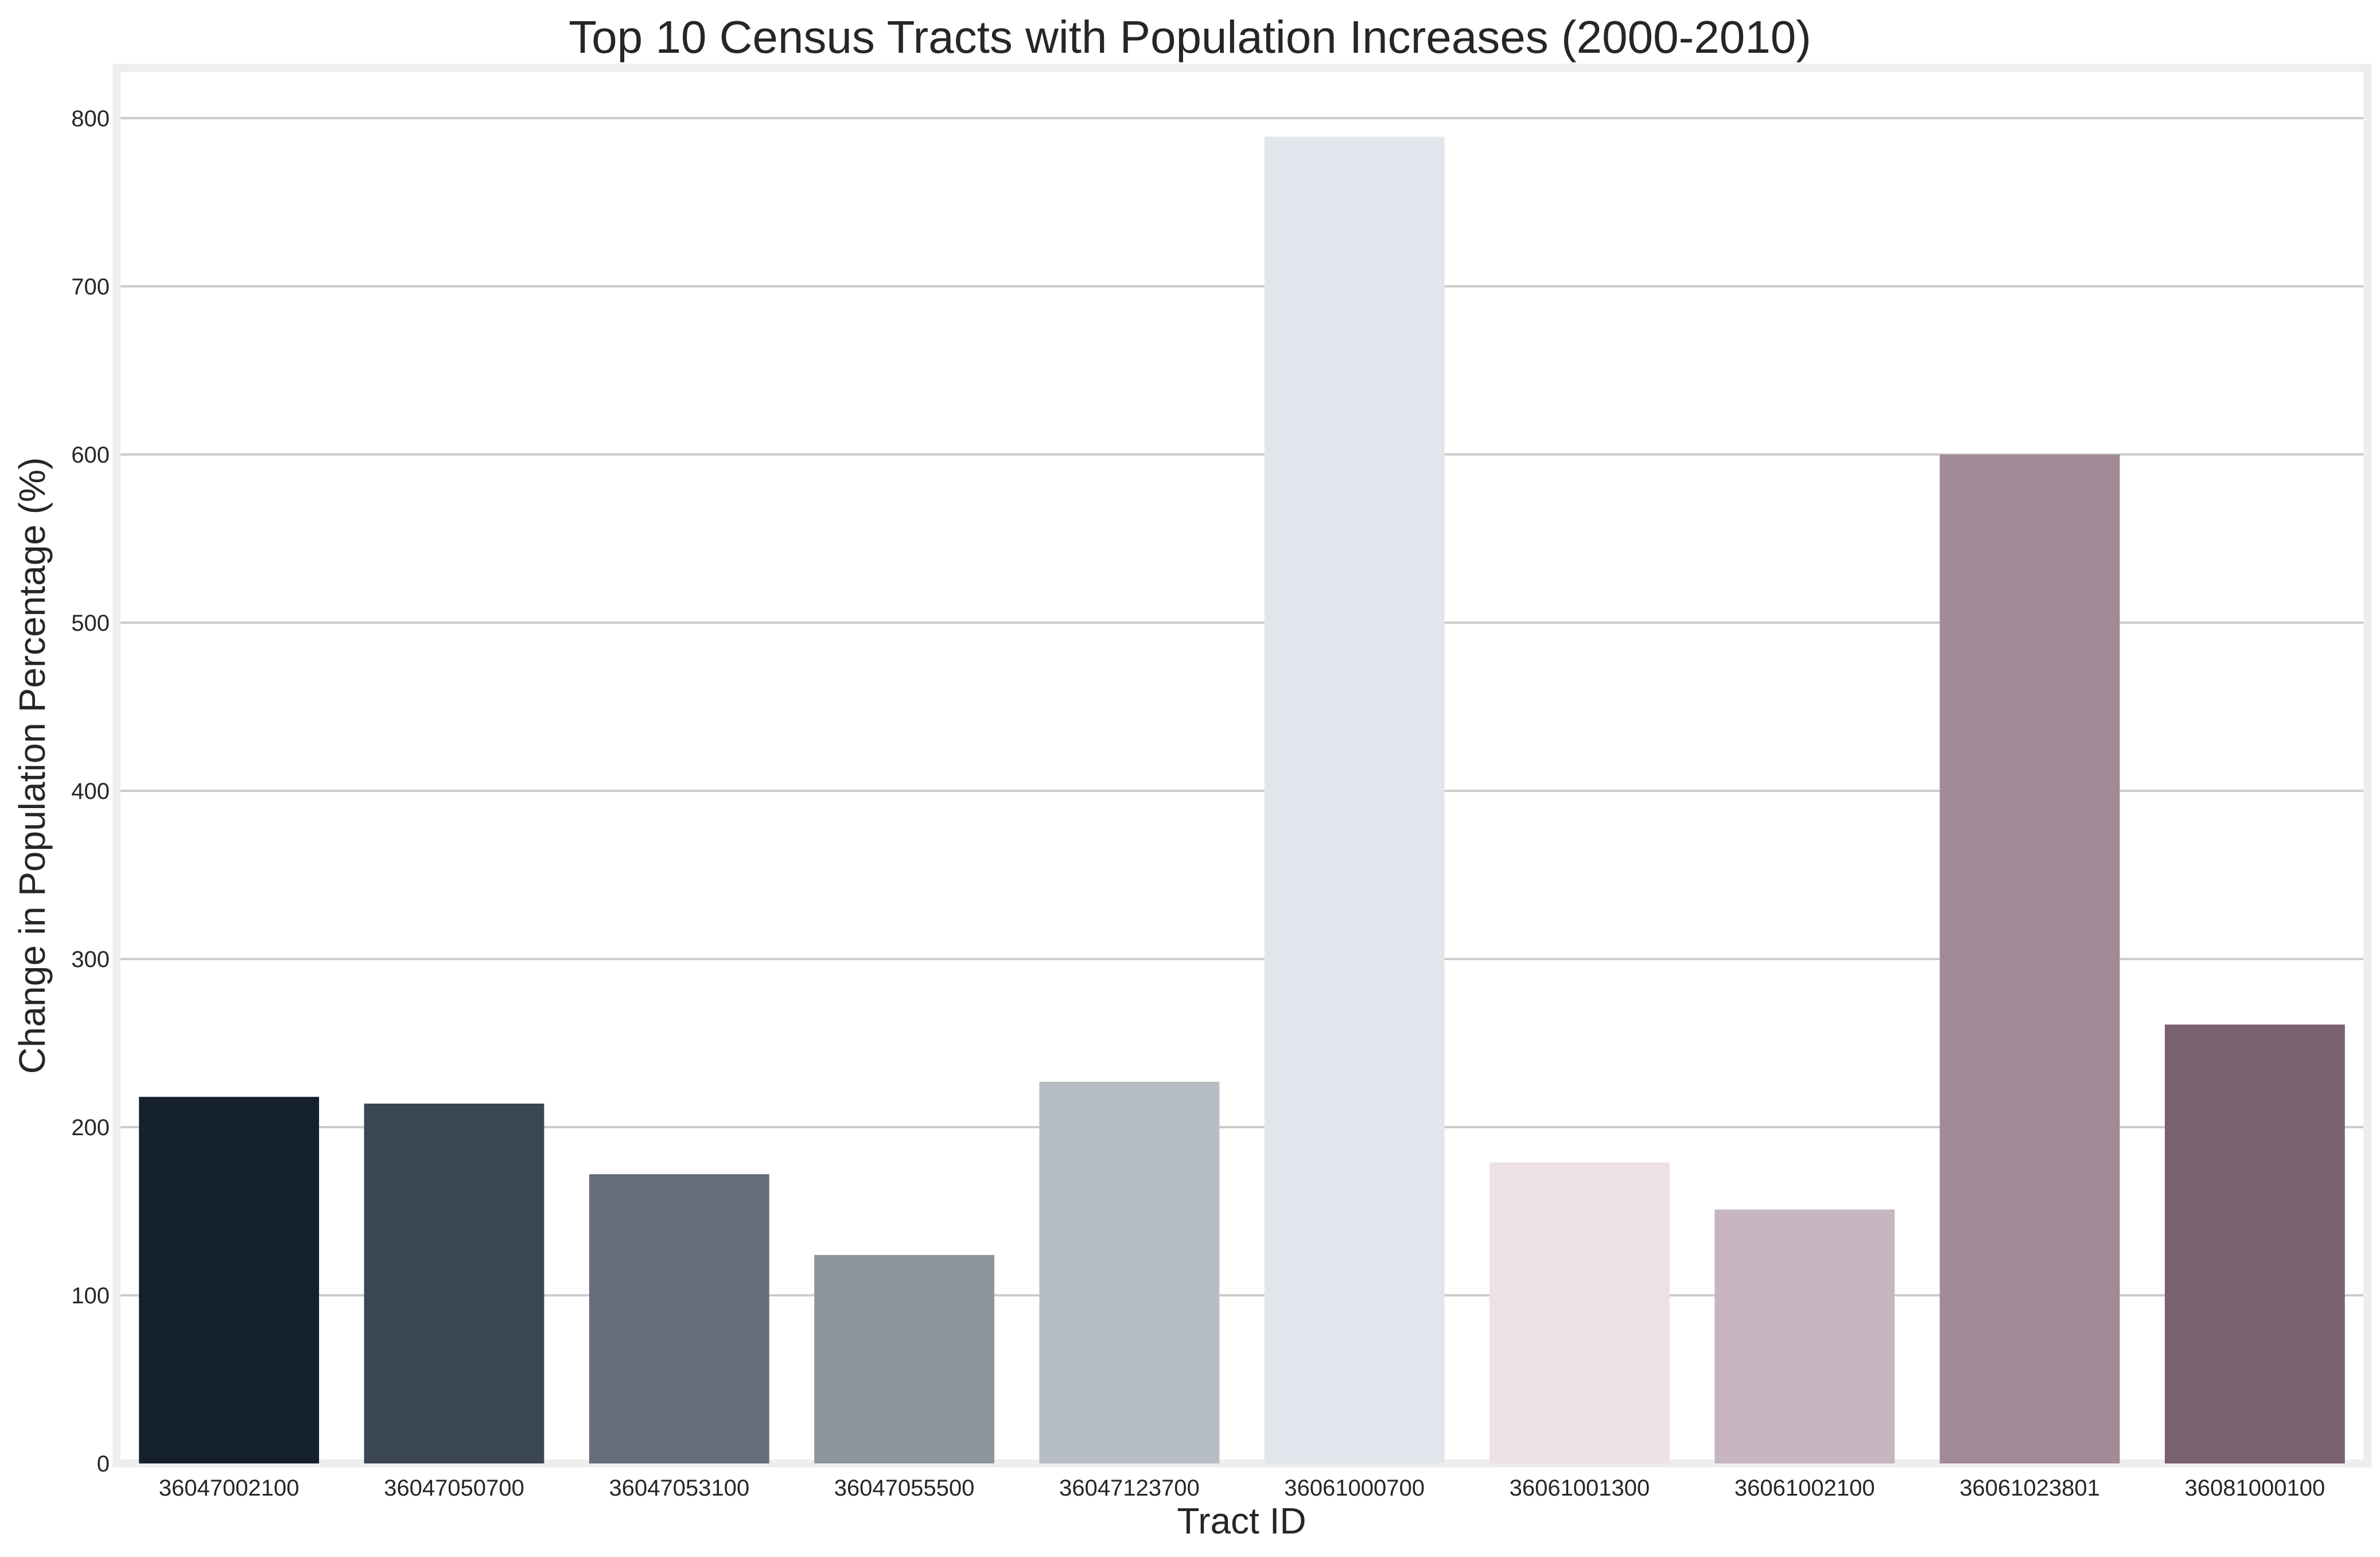 The height and width of the screenshot is (1557, 2380). What do you see at coordinates (454, 1488) in the screenshot?
I see `x-tick-label: 36047050700` at bounding box center [454, 1488].